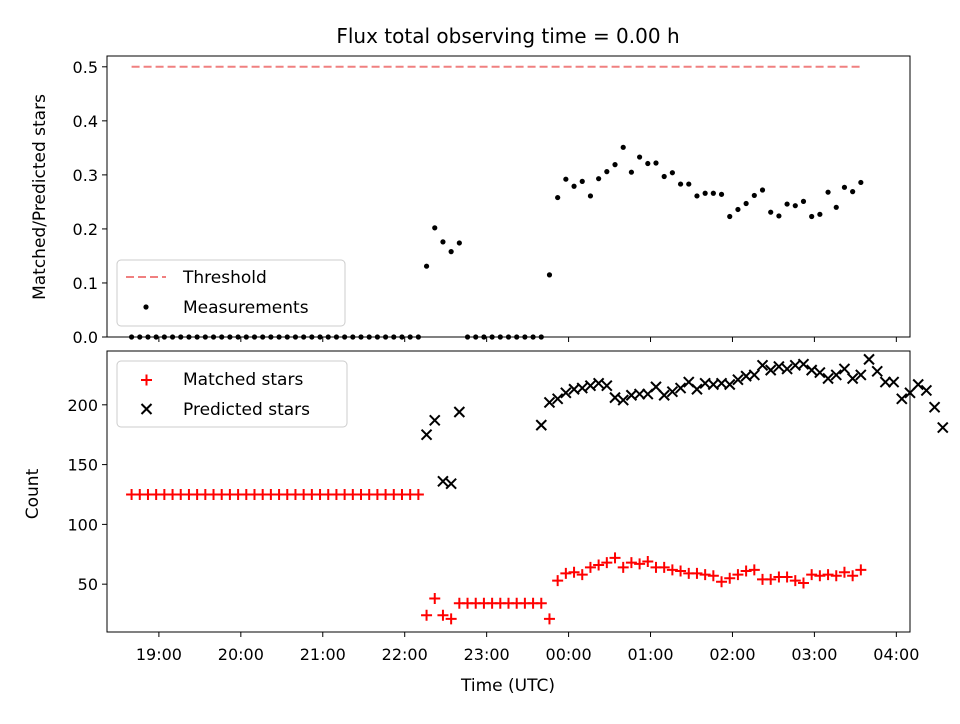 The width and height of the screenshot is (960, 724). What do you see at coordinates (814, 654) in the screenshot?
I see `x-tick-label: 03:00` at bounding box center [814, 654].